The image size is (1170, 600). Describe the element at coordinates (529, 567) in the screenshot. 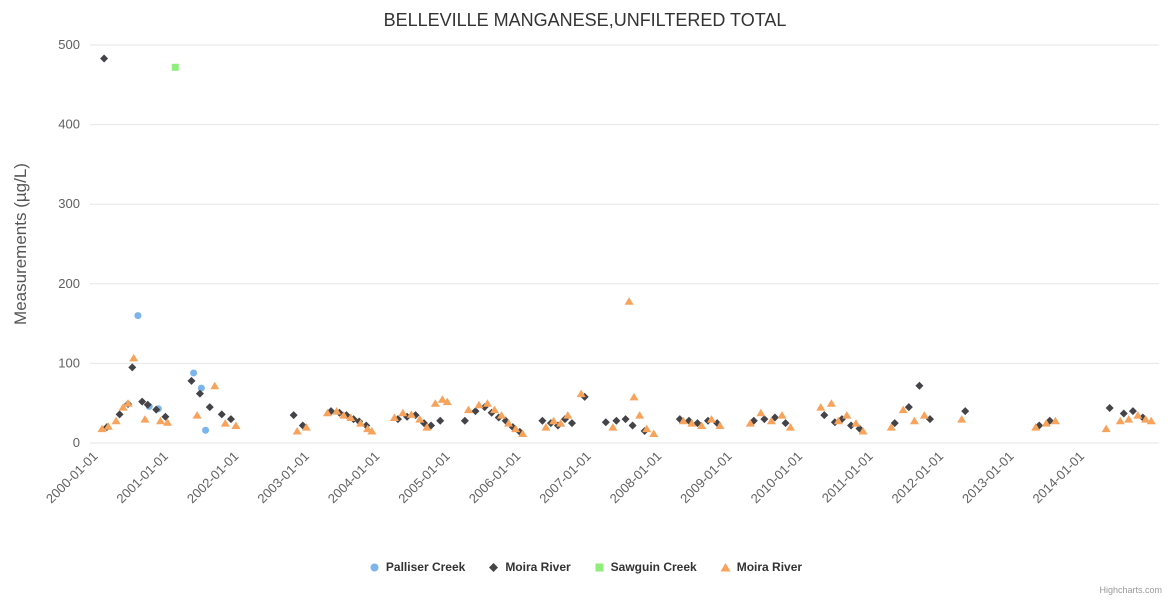

I see `legend-item-moira-river-1: Moira River` at that location.